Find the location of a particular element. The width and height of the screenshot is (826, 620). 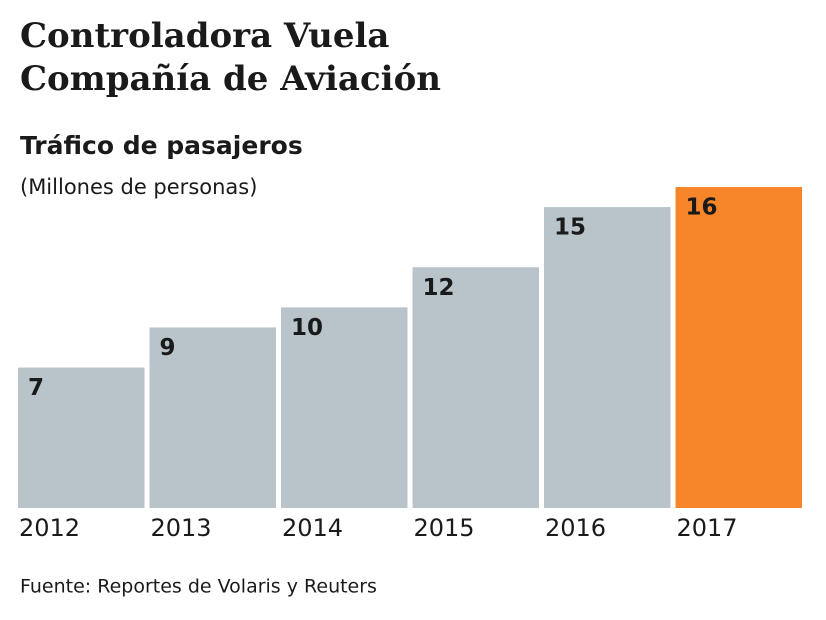

value-label: 9 is located at coordinates (168, 348).